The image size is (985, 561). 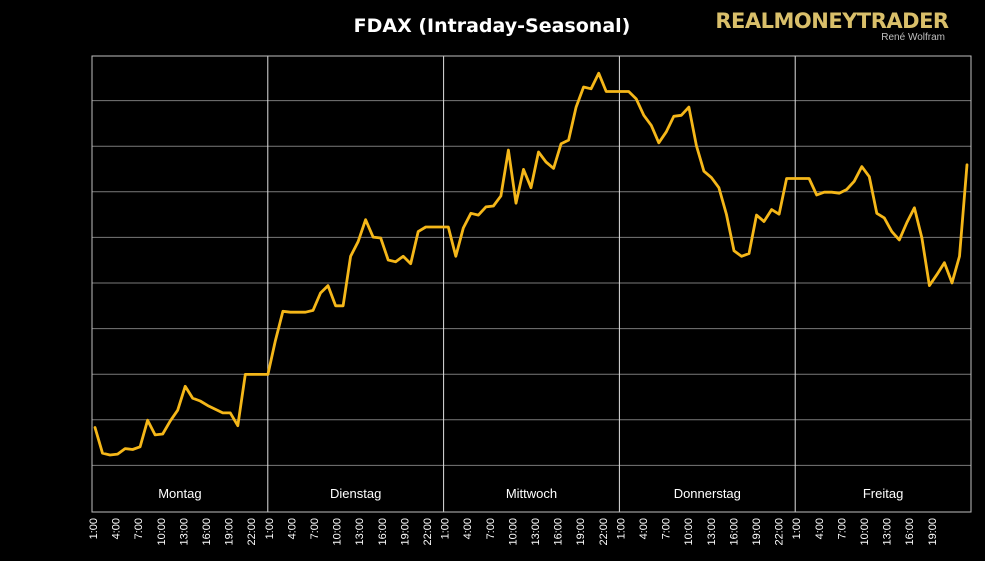 What do you see at coordinates (832, 21) in the screenshot?
I see `brand-name: REALMONEYTRADER` at bounding box center [832, 21].